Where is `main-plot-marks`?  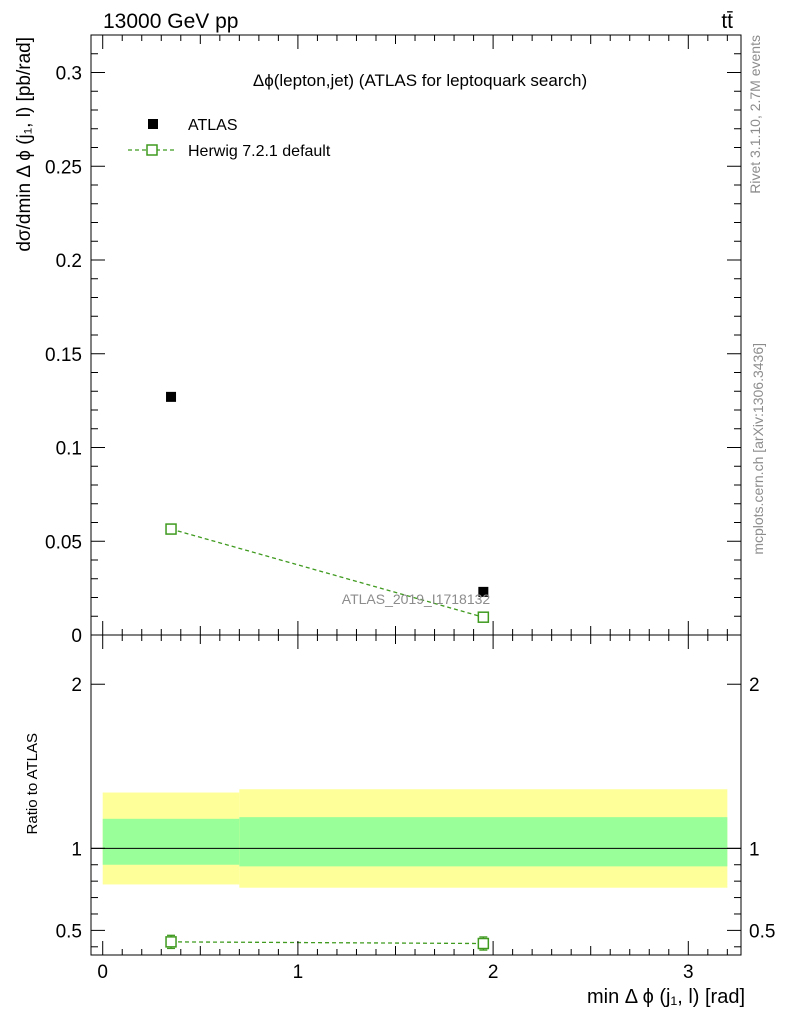 main-plot-marks is located at coordinates (327, 507).